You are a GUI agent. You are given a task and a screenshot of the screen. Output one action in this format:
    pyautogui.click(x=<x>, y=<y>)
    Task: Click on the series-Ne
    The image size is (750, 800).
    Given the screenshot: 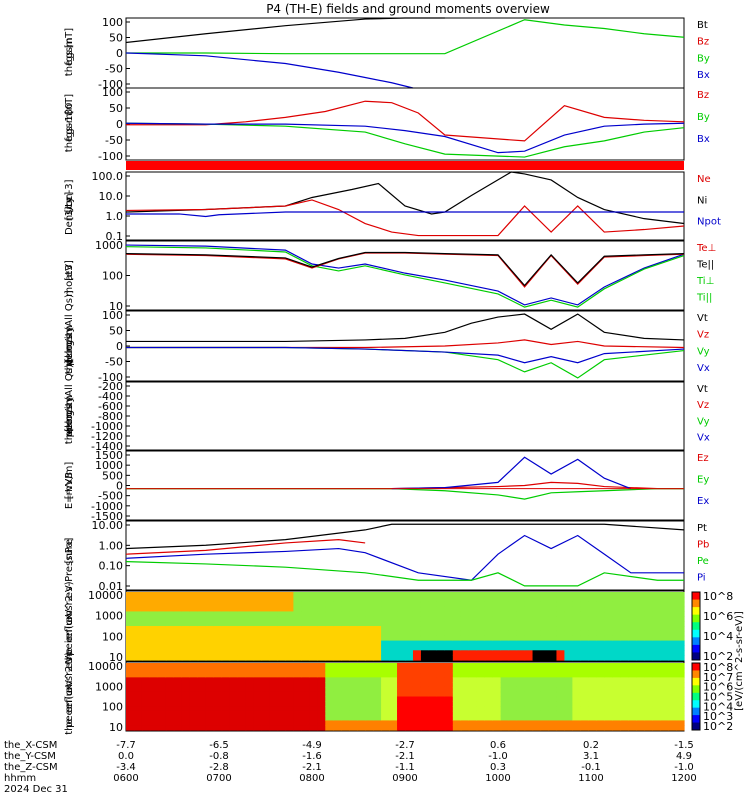 What is the action you would take?
    pyautogui.click(x=405, y=218)
    